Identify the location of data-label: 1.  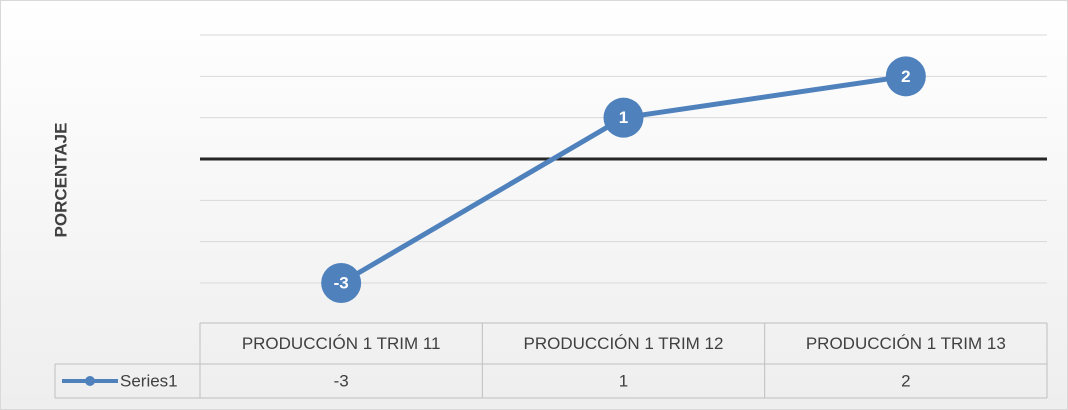
(623, 117).